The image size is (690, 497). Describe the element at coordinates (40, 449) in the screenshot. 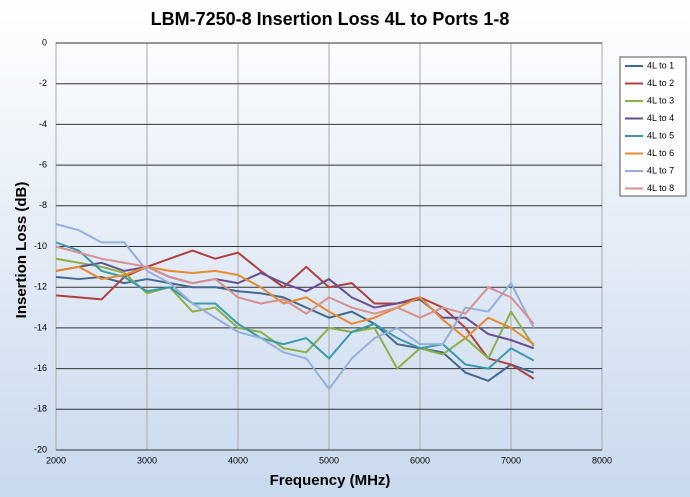

I see `y-tick-label: -20` at that location.